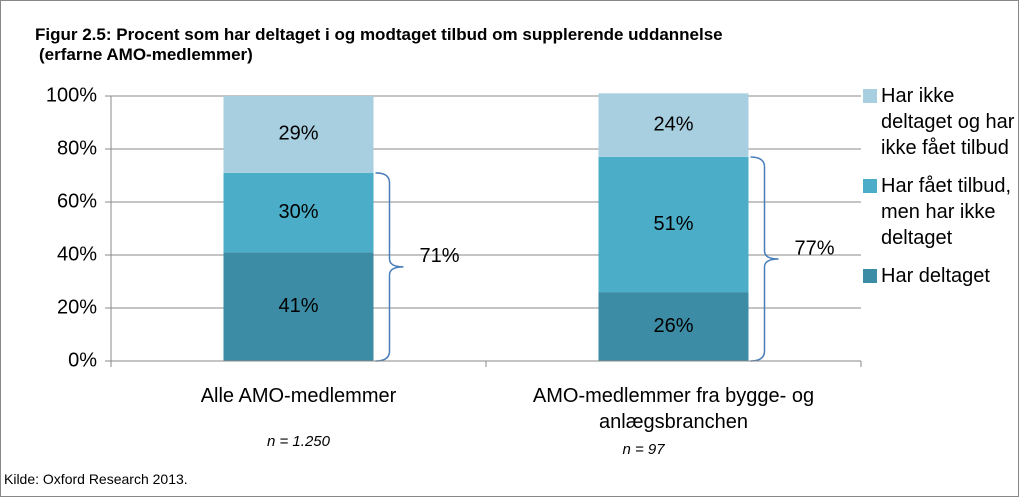 The height and width of the screenshot is (497, 1019). I want to click on data-label: 30%, so click(298, 212).